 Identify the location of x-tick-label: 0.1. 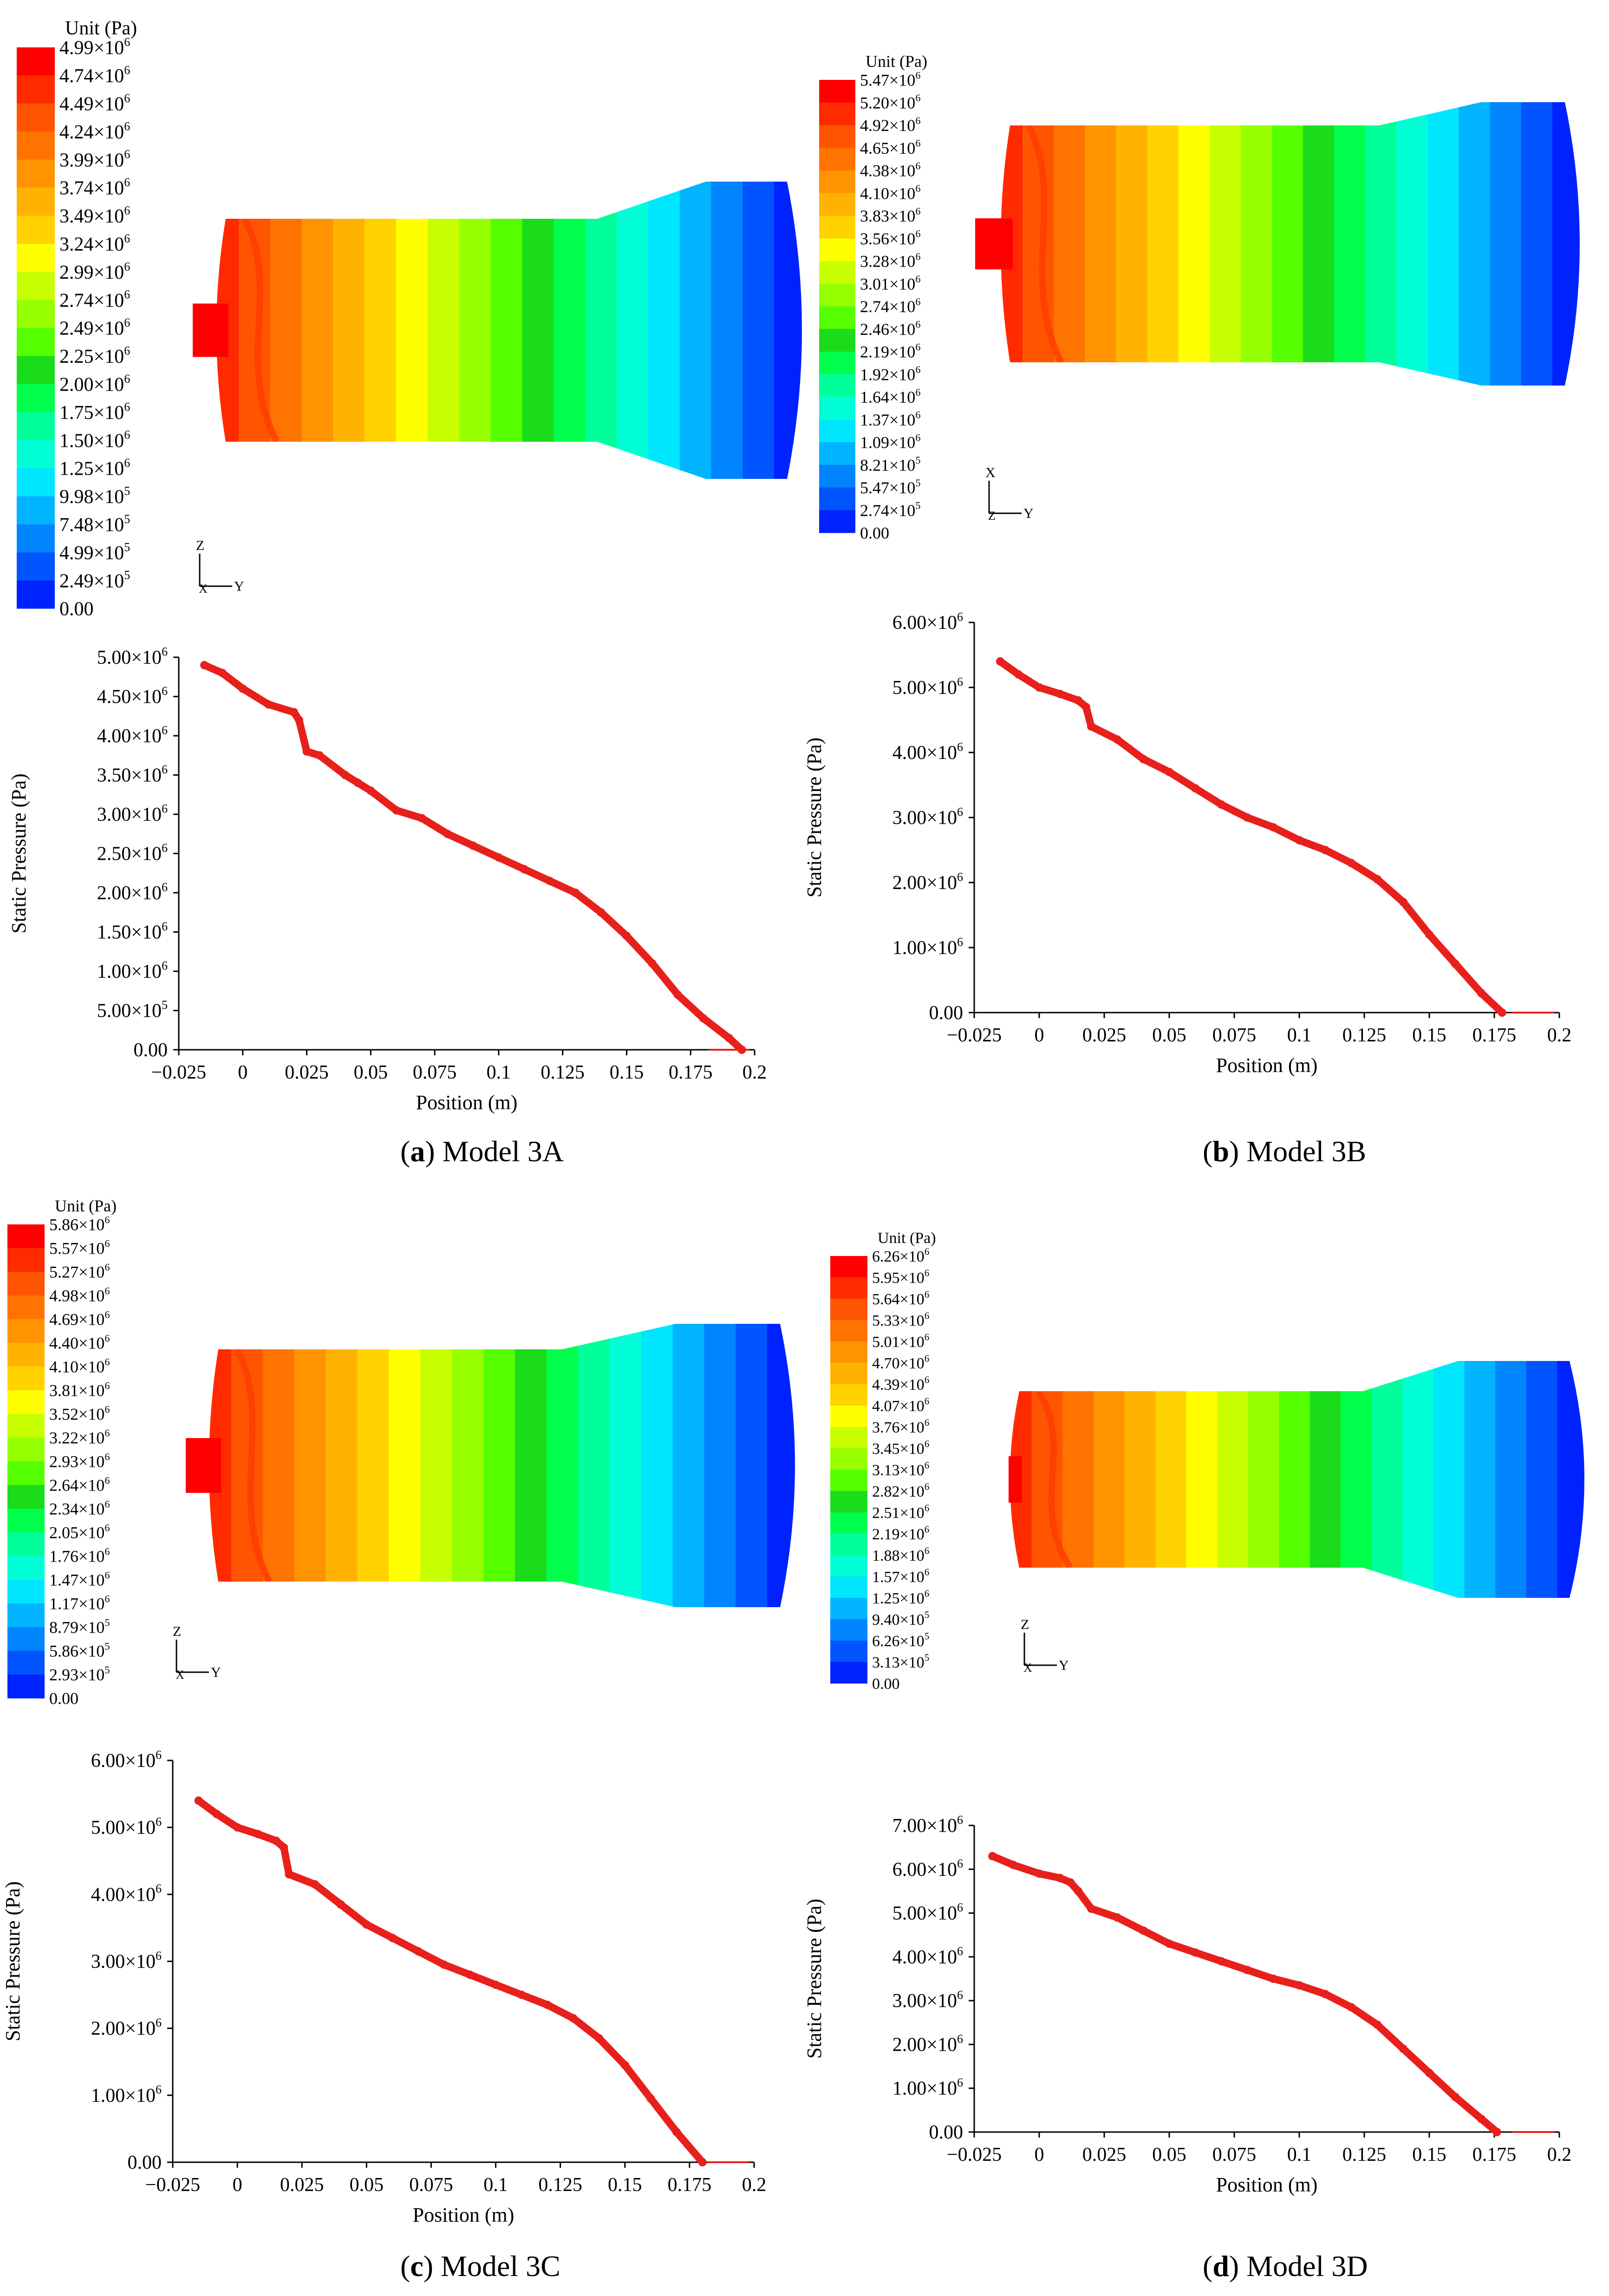
(496, 2185).